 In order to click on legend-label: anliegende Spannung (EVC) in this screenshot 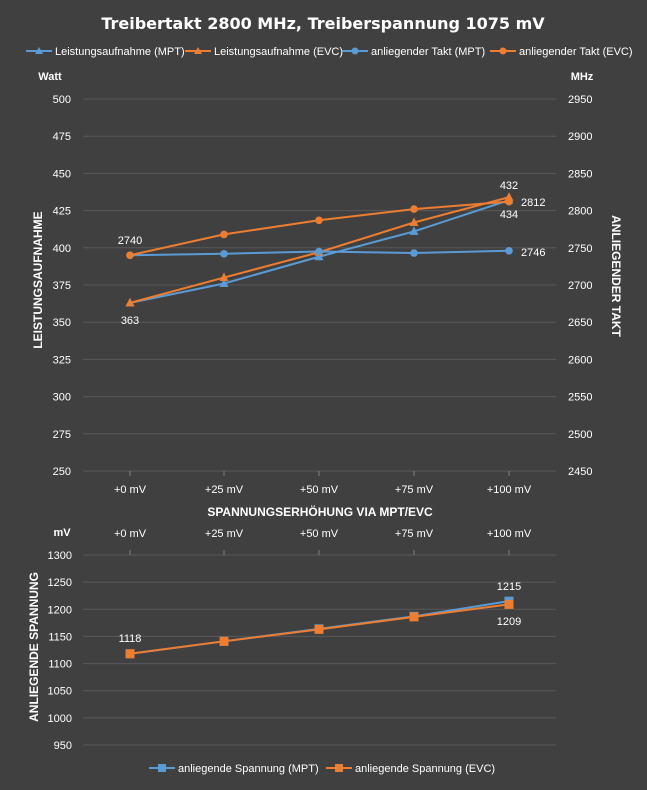, I will do `click(425, 769)`.